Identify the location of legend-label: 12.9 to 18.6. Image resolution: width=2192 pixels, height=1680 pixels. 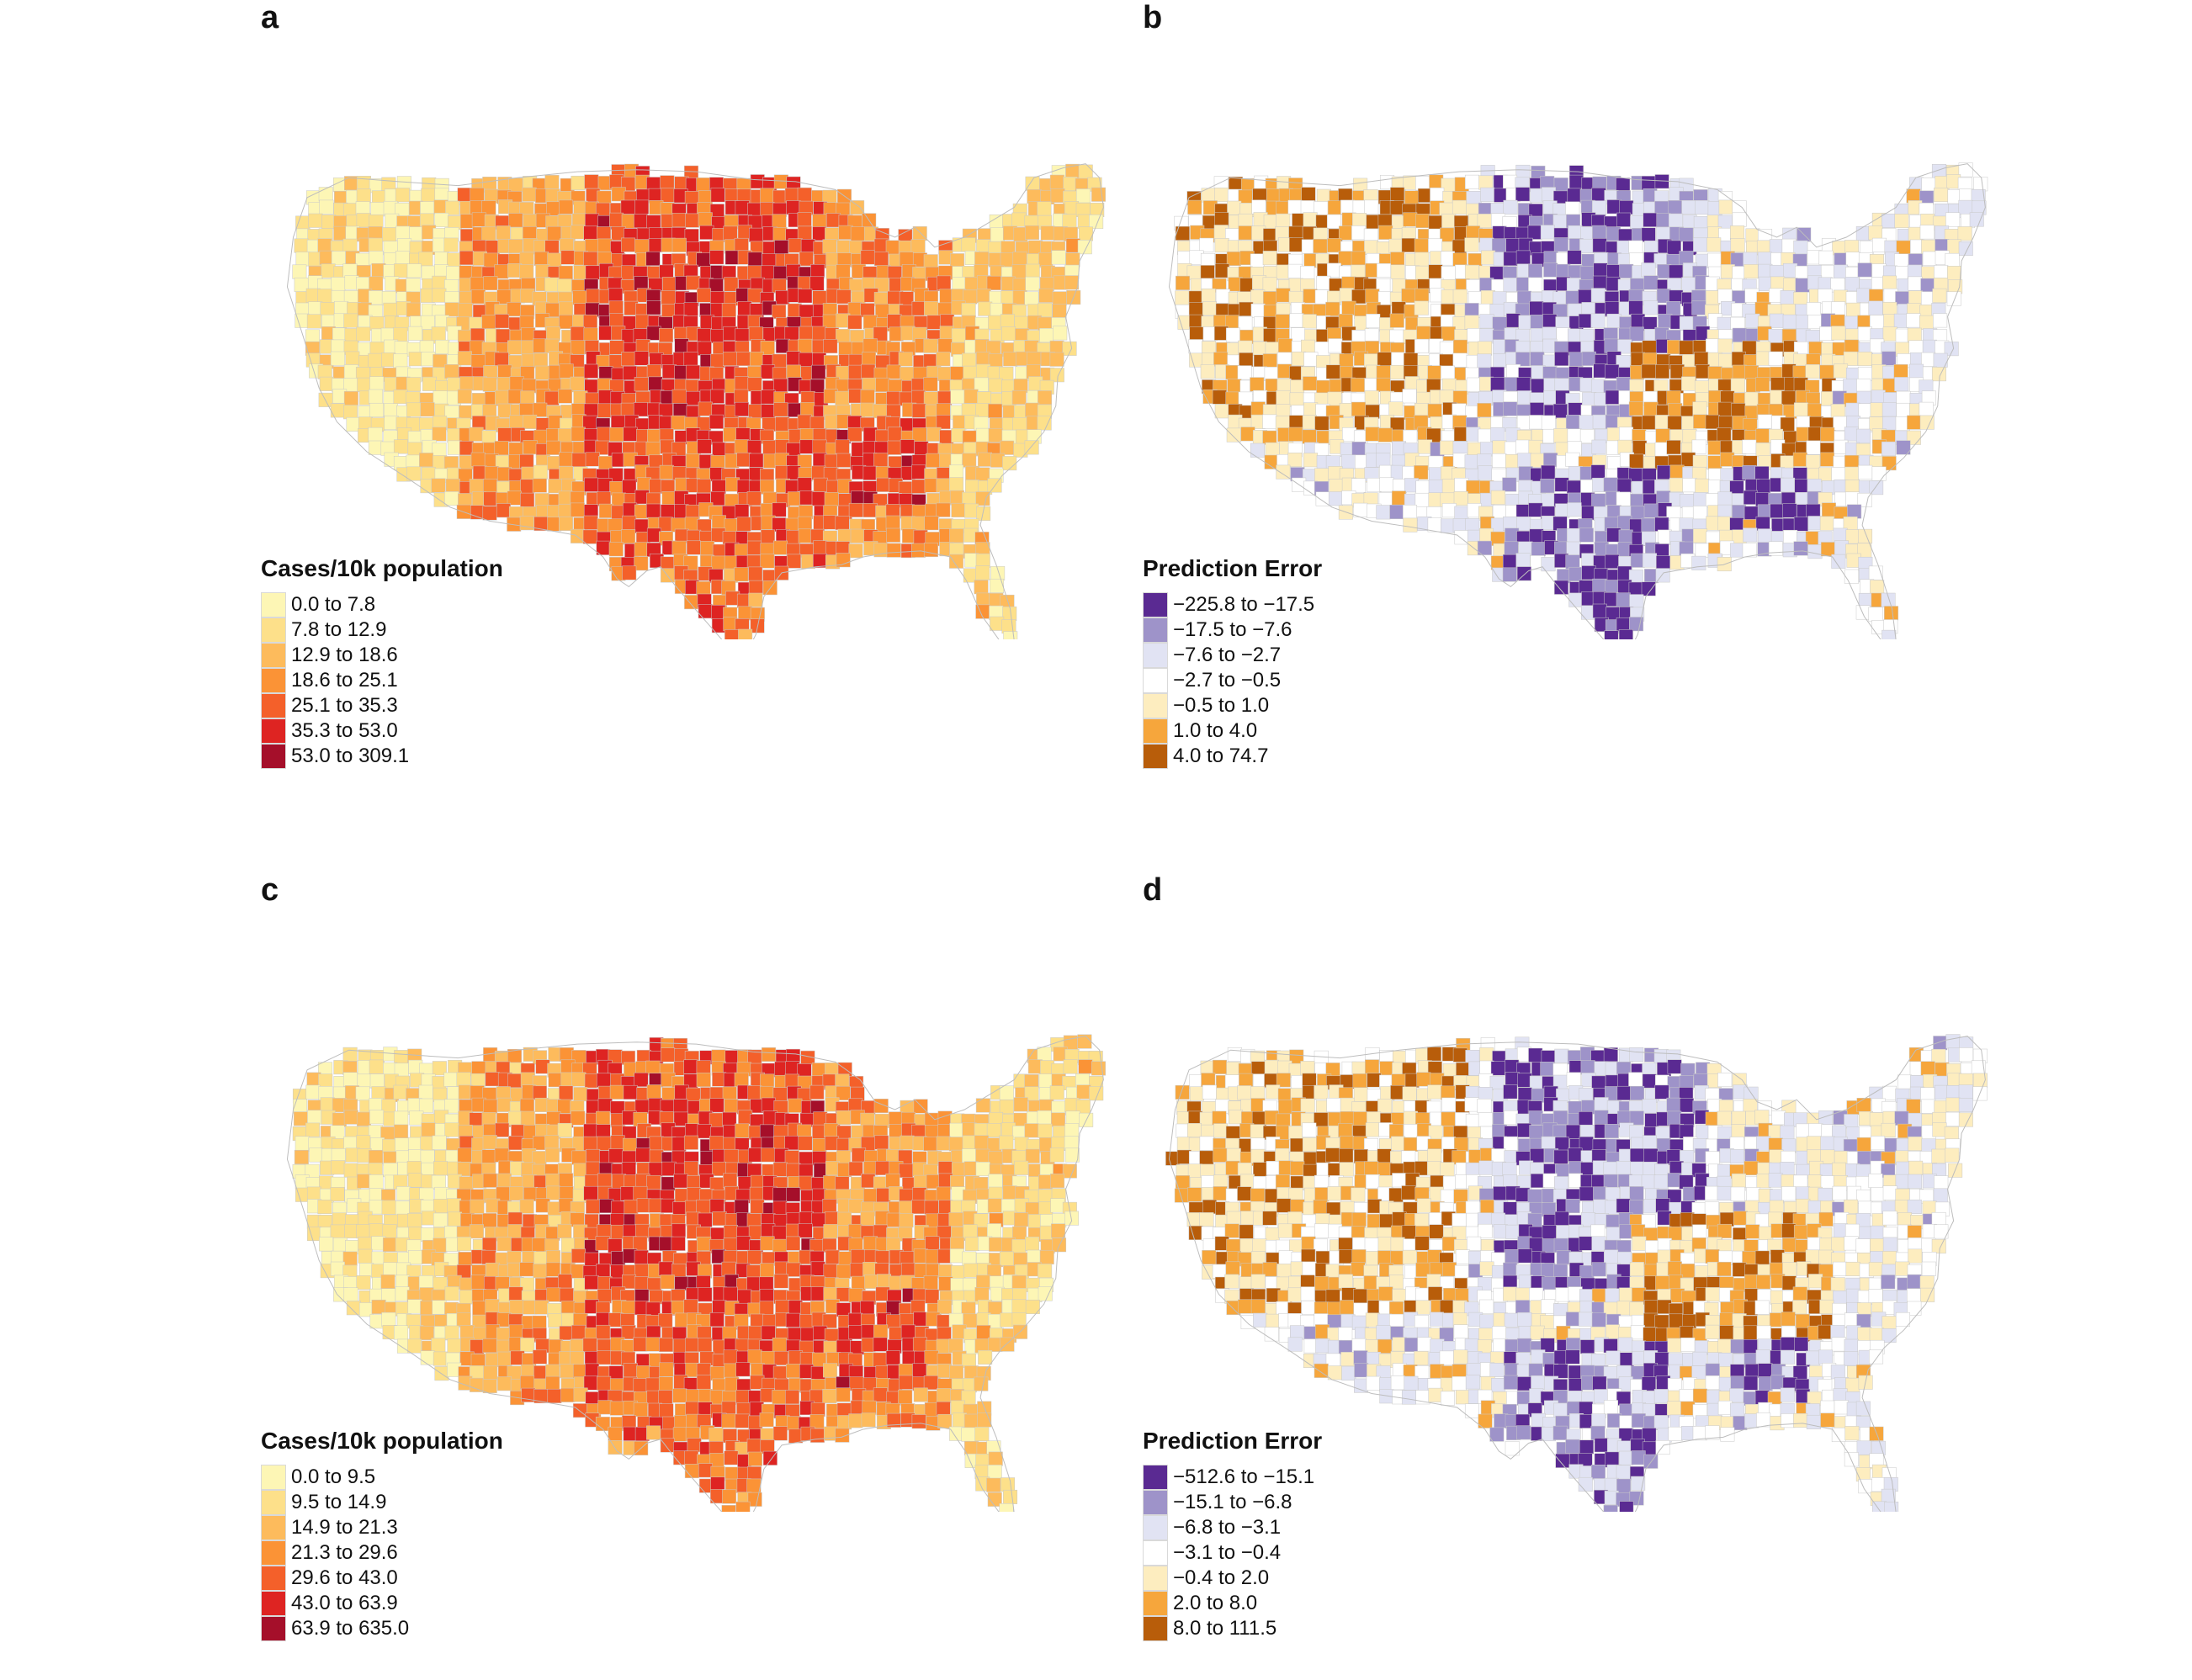
(344, 655).